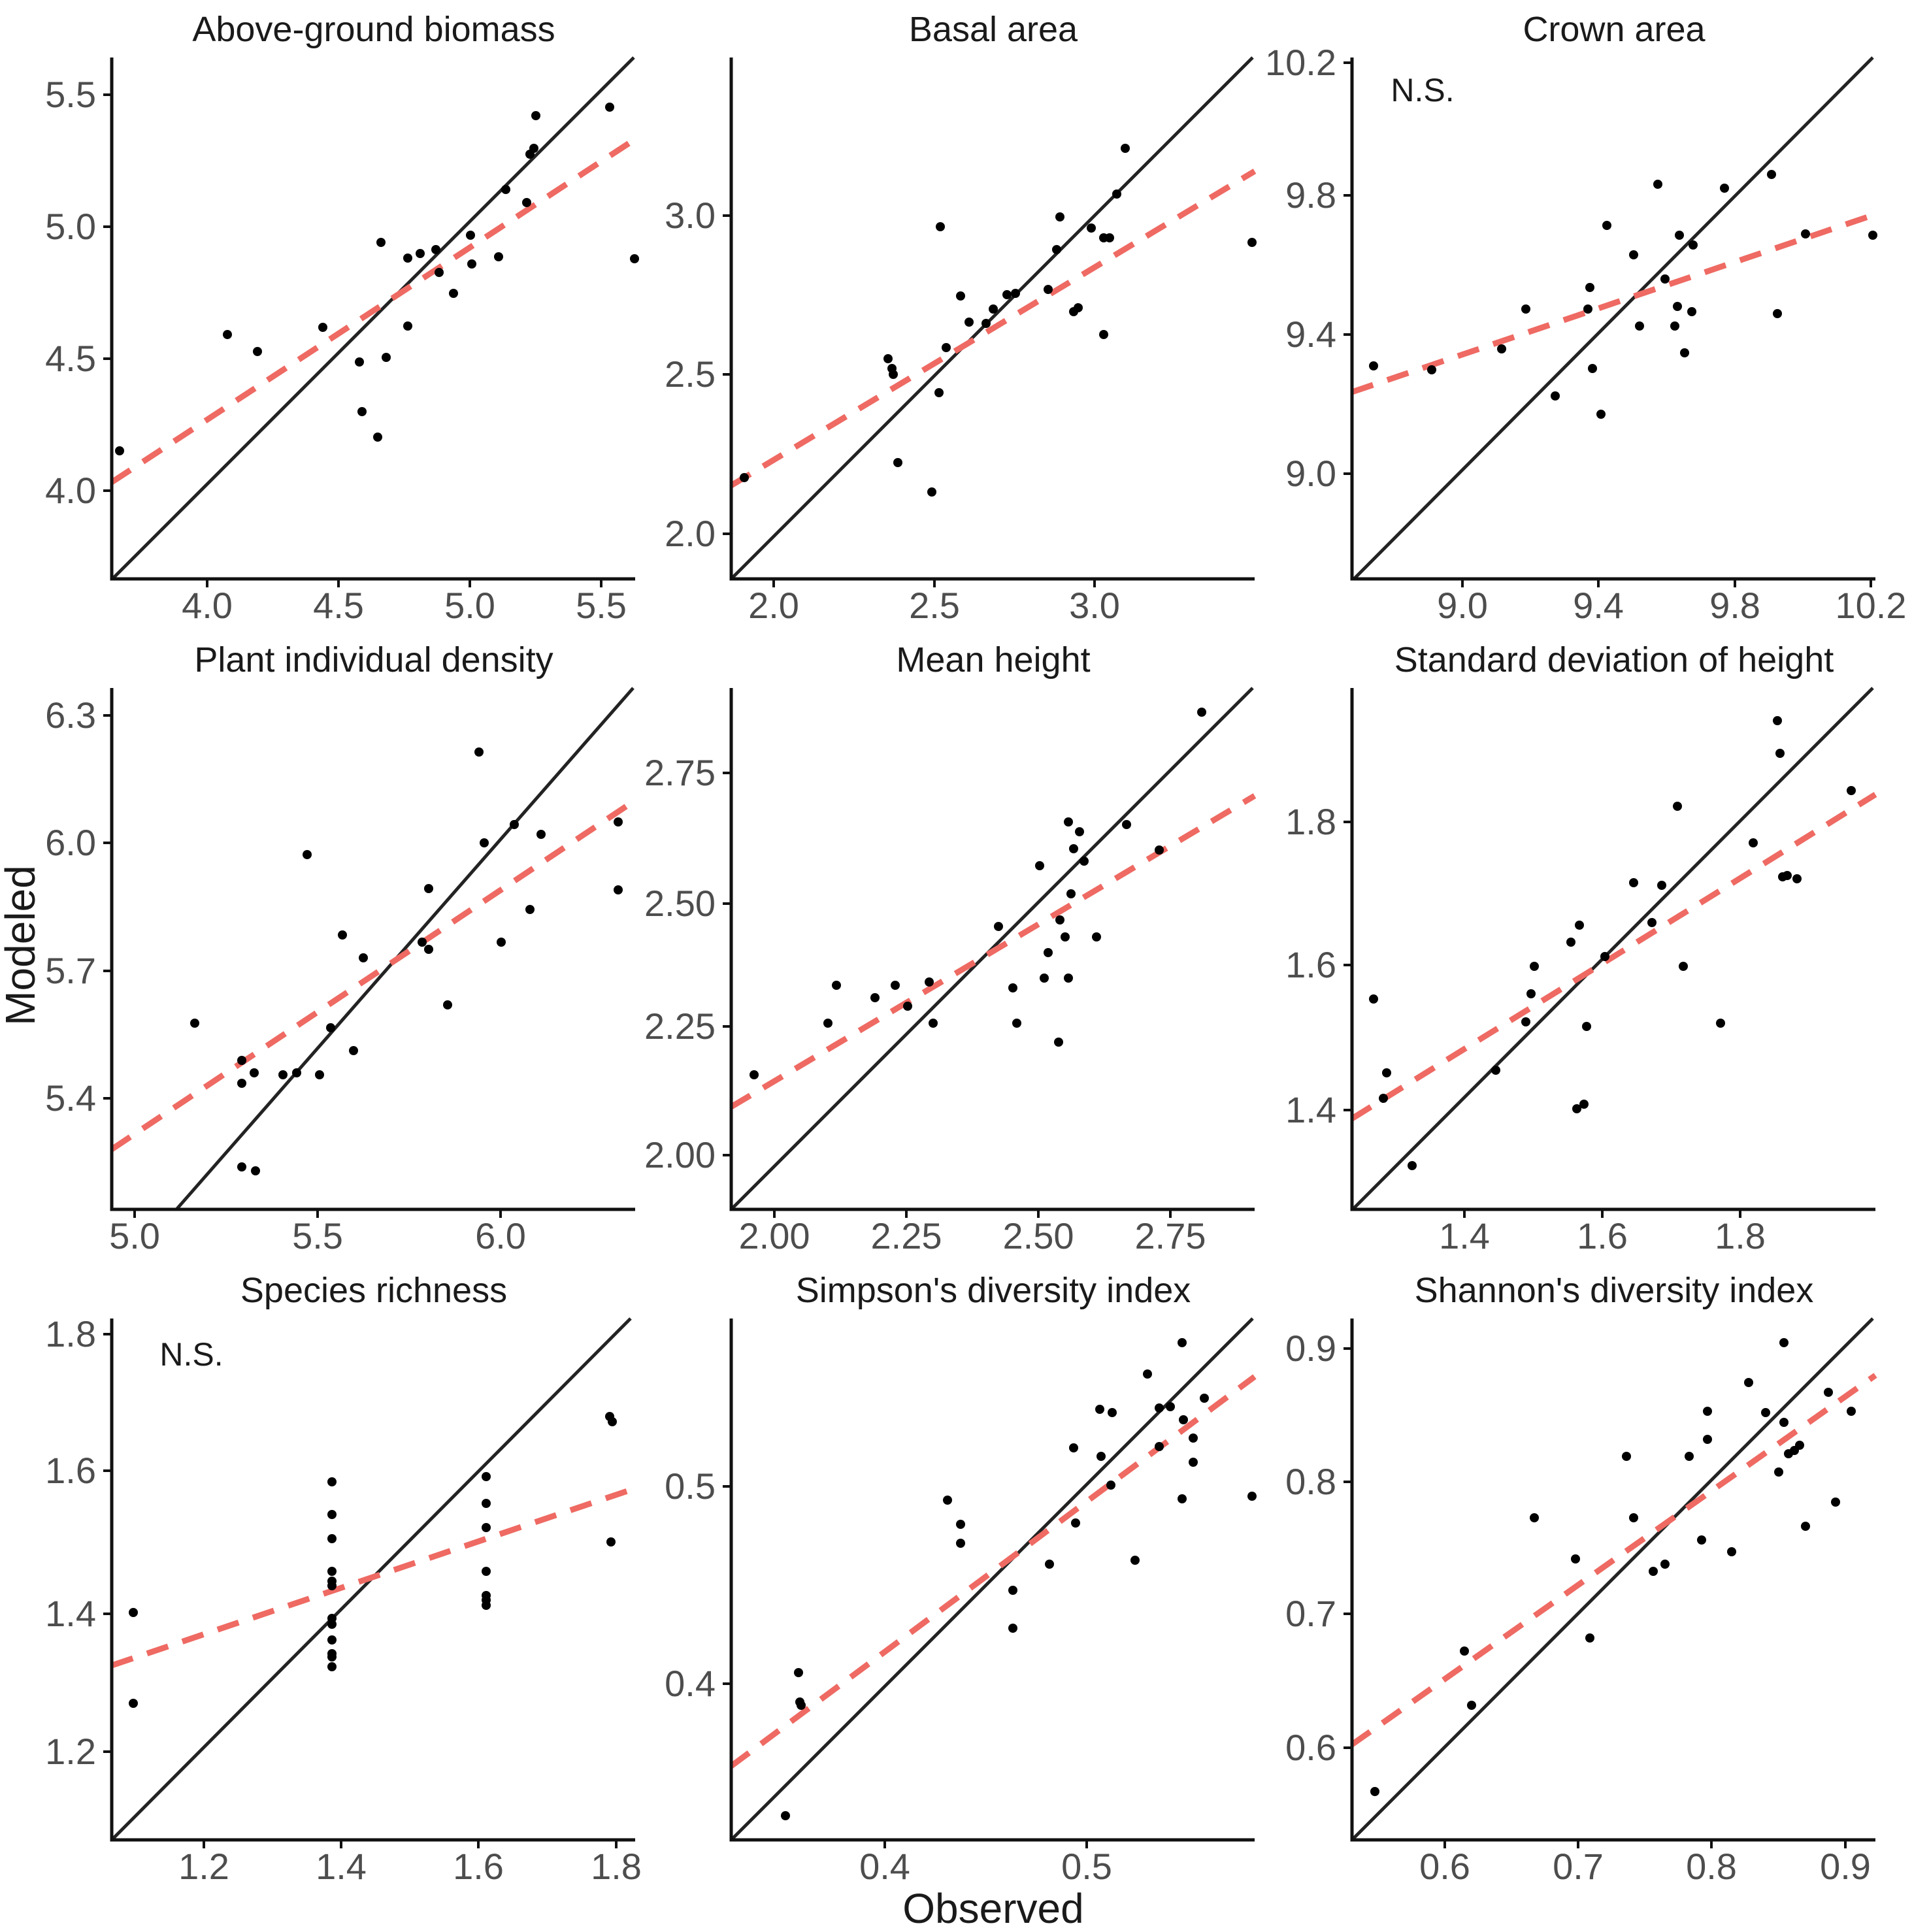  What do you see at coordinates (1614, 659) in the screenshot?
I see `svg-text: Standard deviation of height` at bounding box center [1614, 659].